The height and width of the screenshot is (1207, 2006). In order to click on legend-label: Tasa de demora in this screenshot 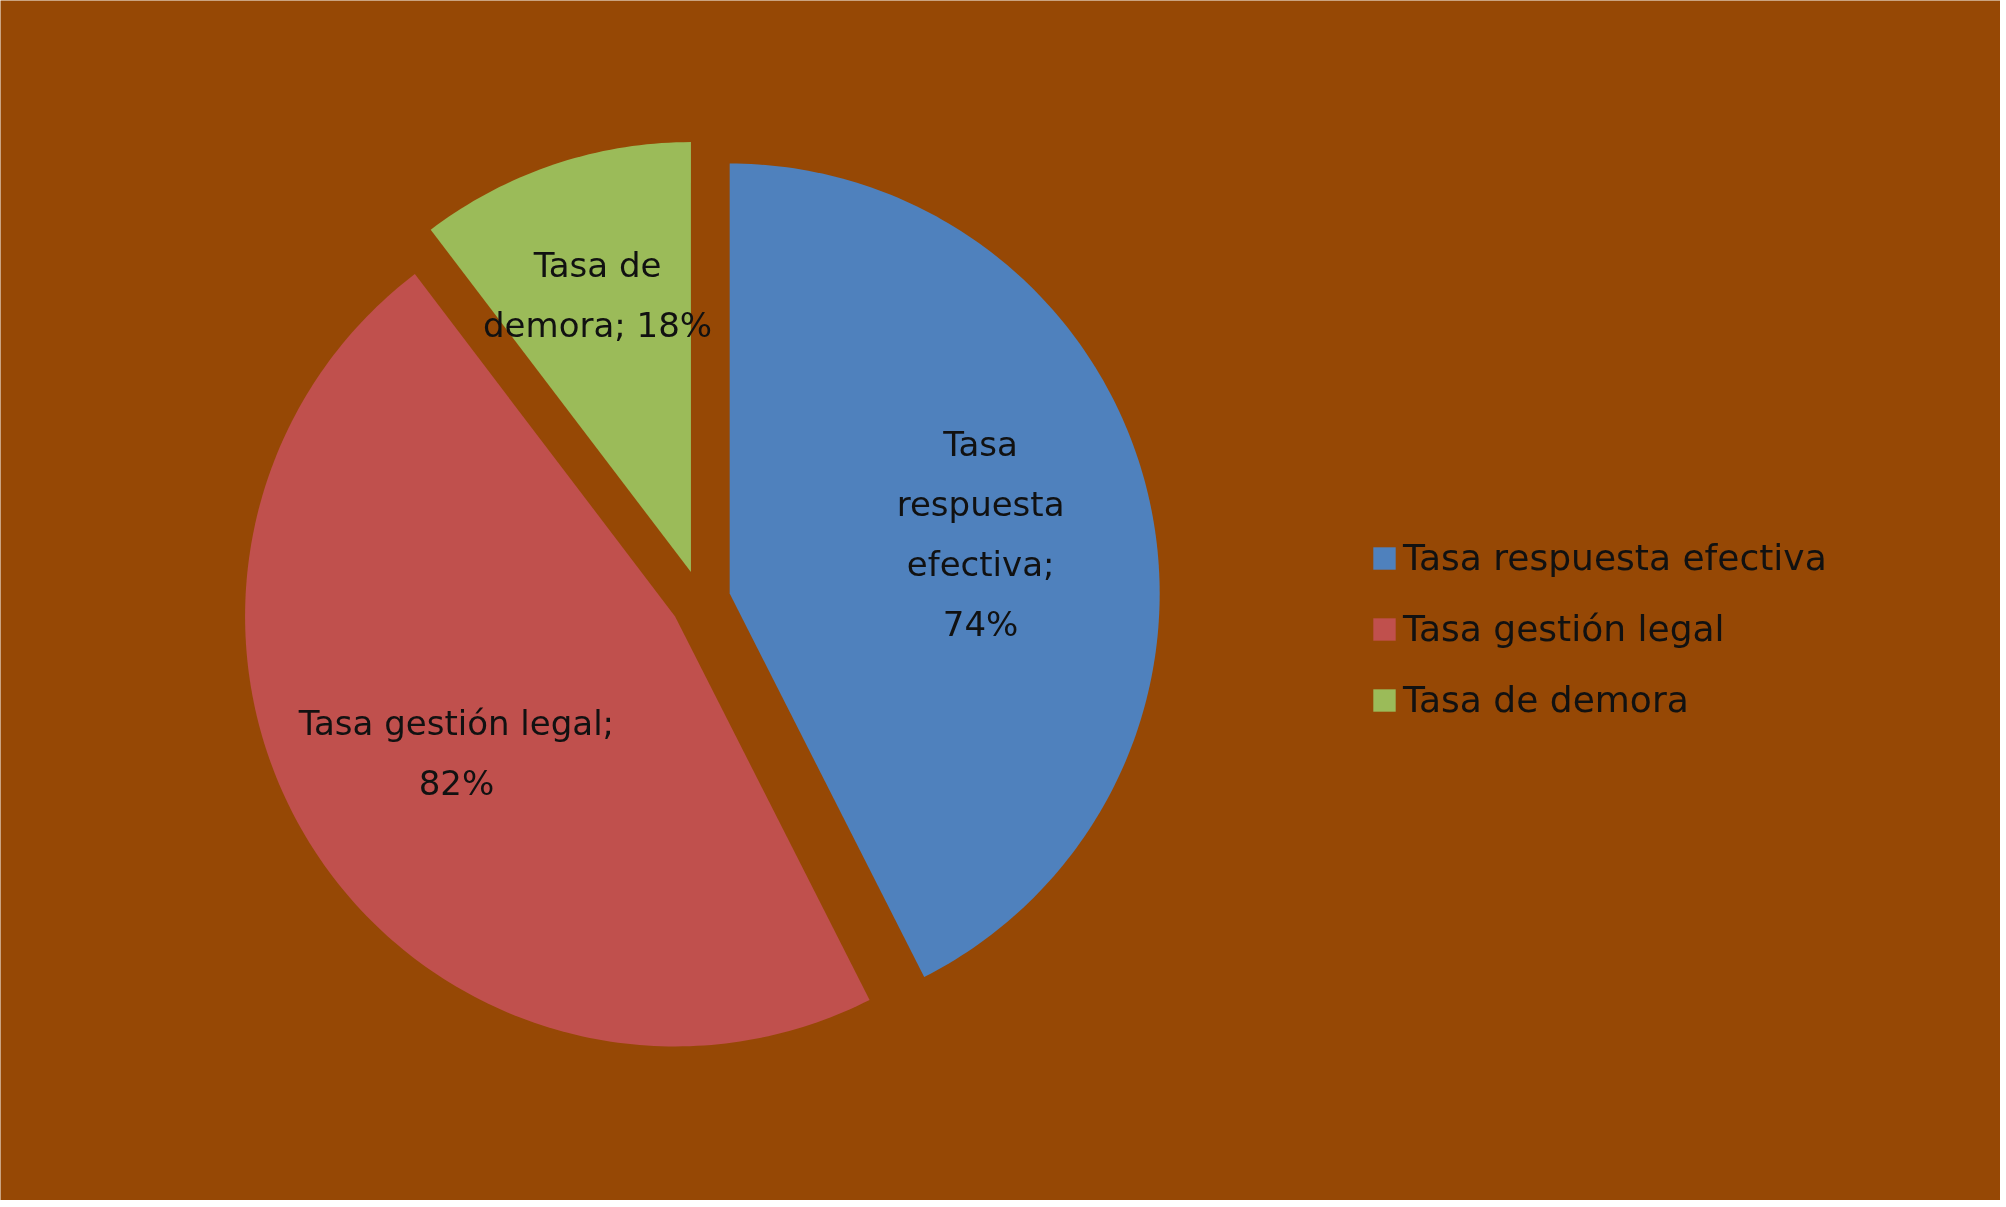, I will do `click(1546, 699)`.